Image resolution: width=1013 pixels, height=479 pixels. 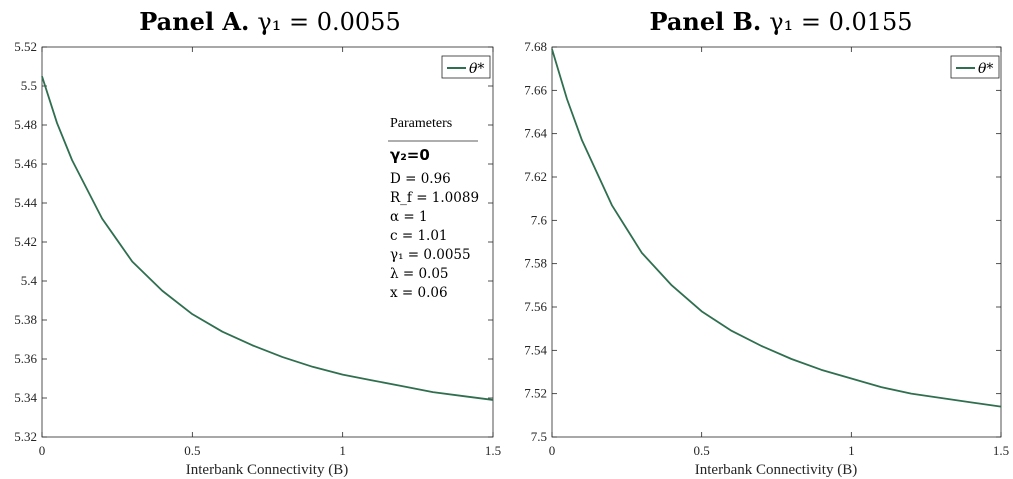 I want to click on y-tick-label: 5.44, so click(x=25, y=202).